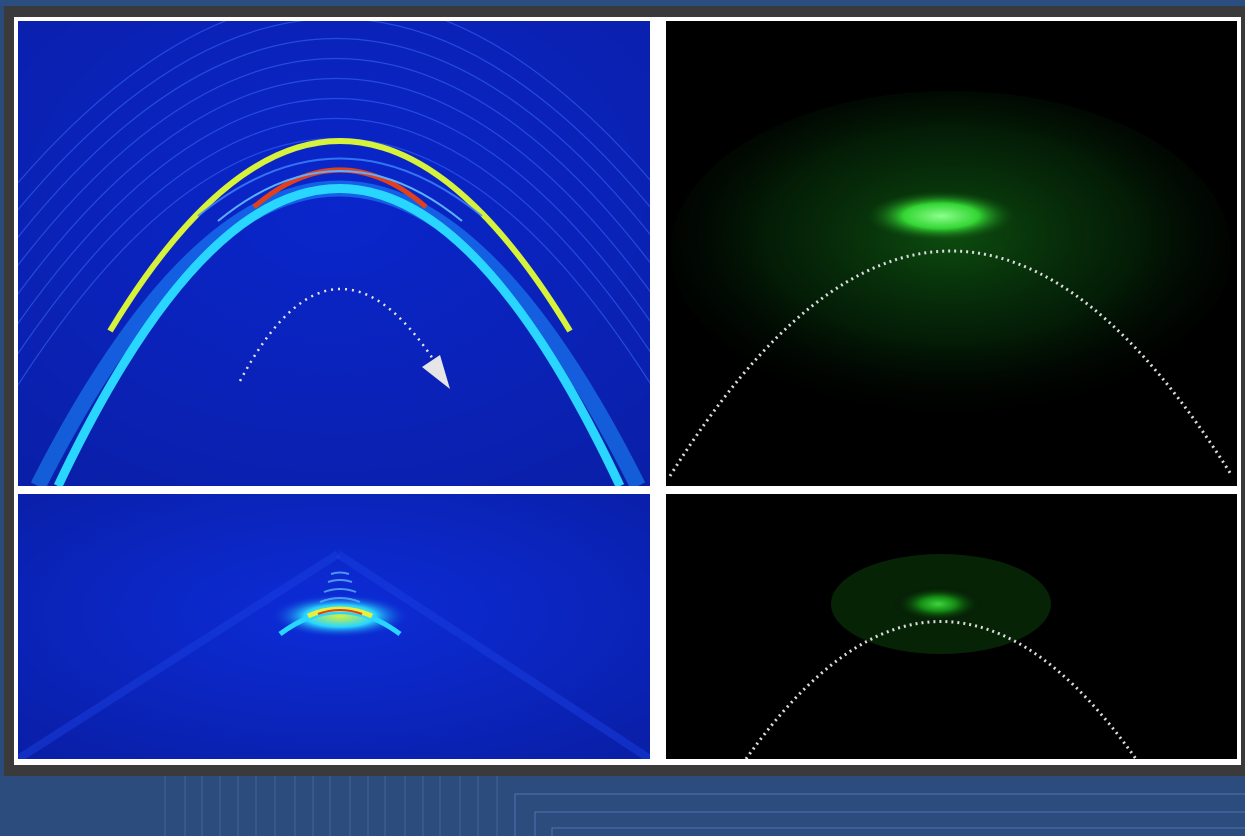 The image size is (1245, 836). Describe the element at coordinates (179, 654) in the screenshot. I see `diagonal-left` at that location.